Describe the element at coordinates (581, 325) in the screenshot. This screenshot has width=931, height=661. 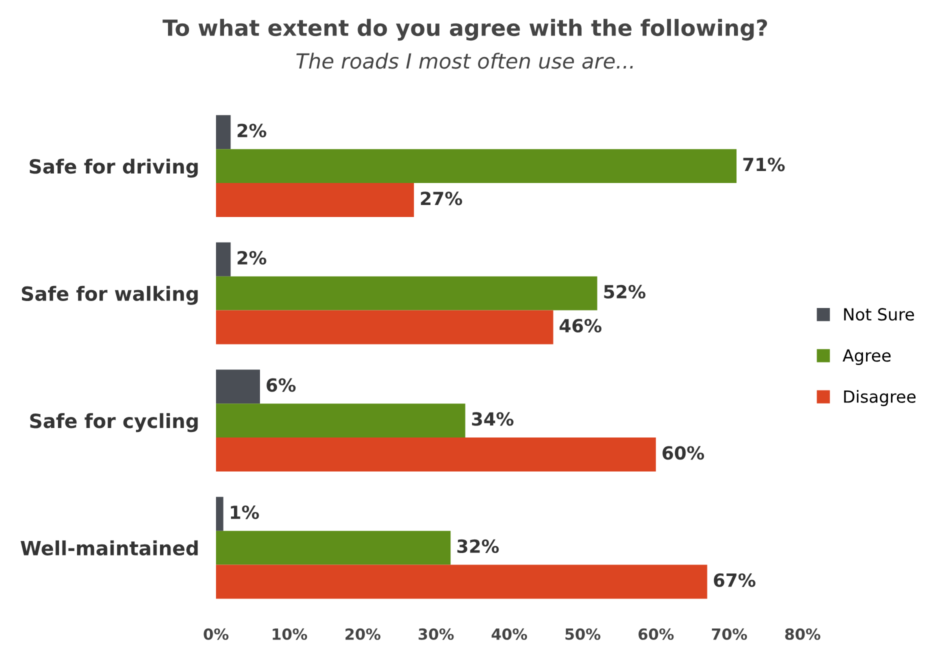
I see `data-label: 46%` at that location.